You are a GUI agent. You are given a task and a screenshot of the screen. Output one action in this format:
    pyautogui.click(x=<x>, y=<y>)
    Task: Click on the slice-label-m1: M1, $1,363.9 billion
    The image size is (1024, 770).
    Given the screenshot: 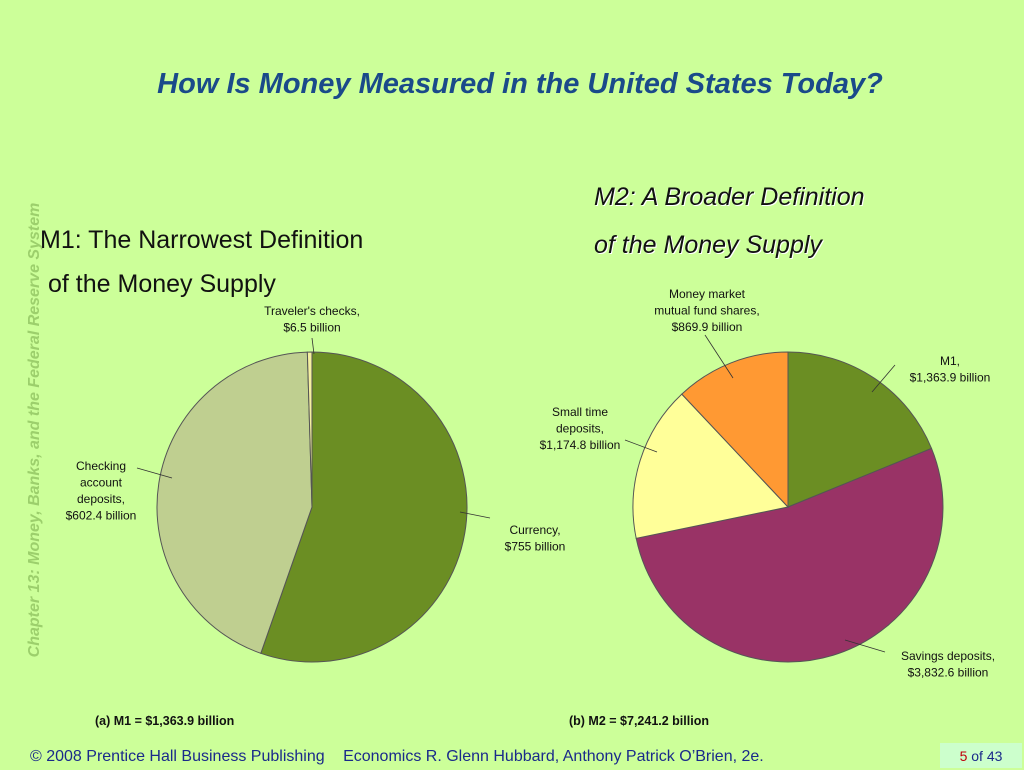 What is the action you would take?
    pyautogui.click(x=950, y=369)
    